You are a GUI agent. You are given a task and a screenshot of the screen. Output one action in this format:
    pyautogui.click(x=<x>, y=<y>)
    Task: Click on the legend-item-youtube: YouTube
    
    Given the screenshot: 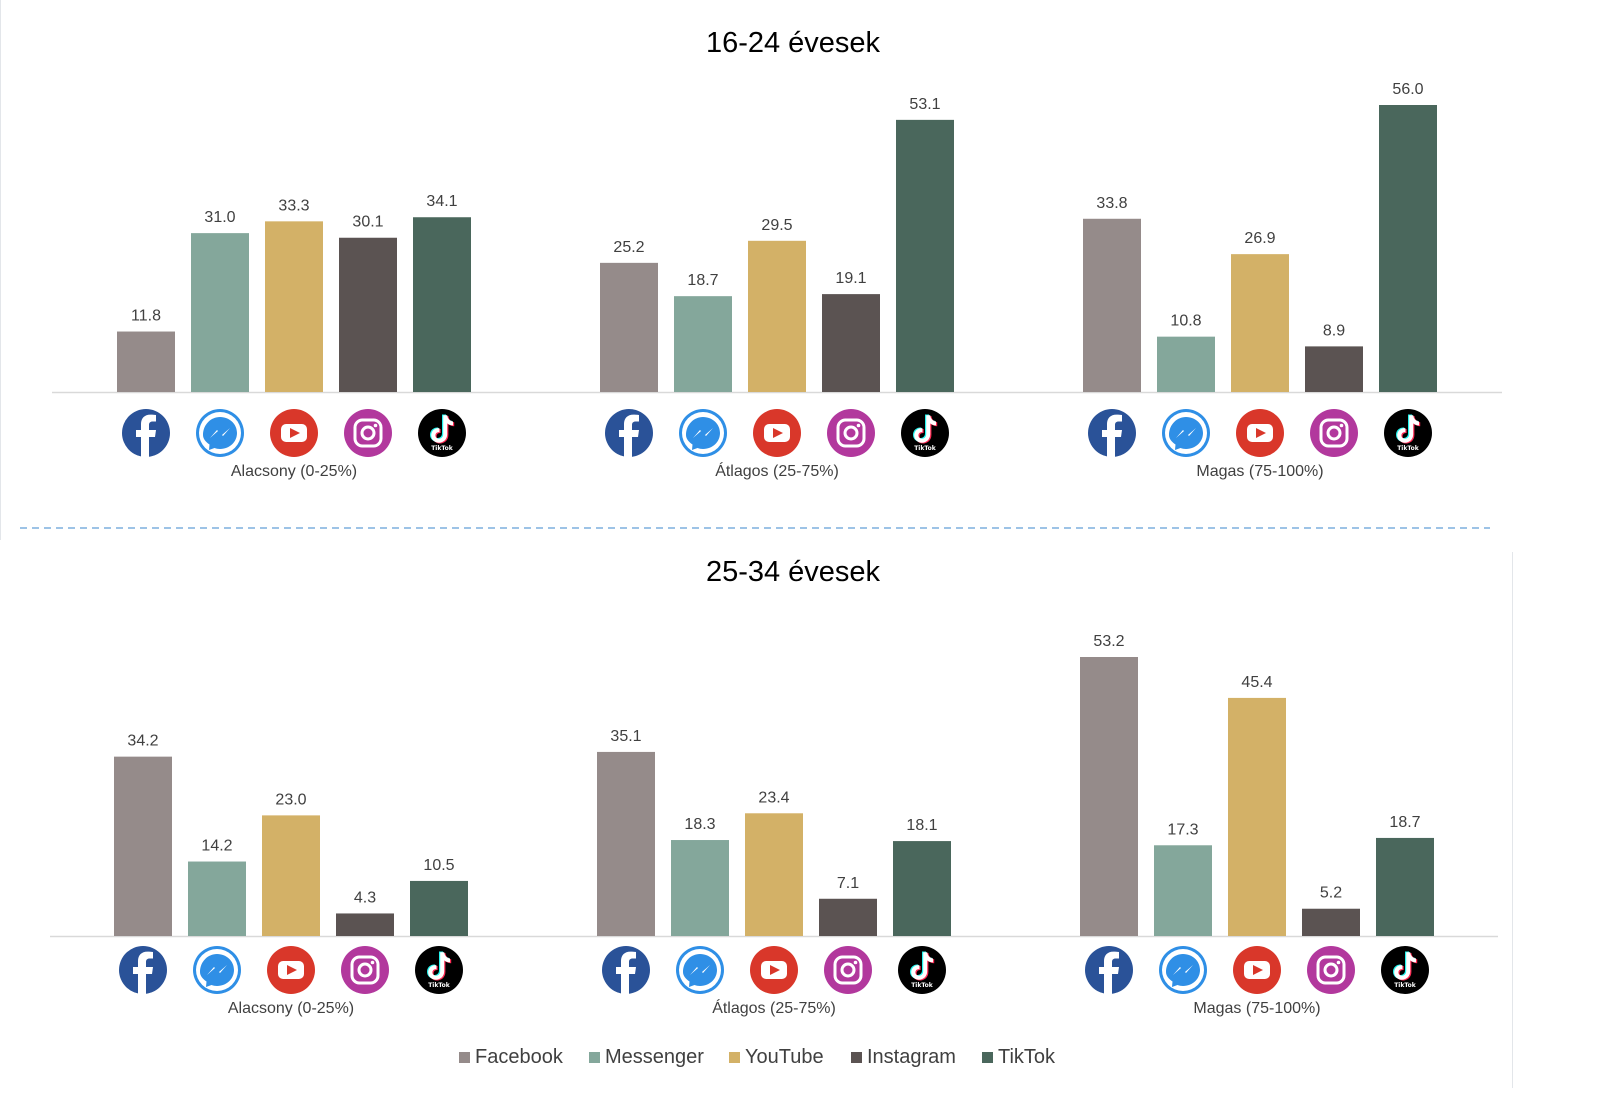 What is the action you would take?
    pyautogui.click(x=776, y=1057)
    